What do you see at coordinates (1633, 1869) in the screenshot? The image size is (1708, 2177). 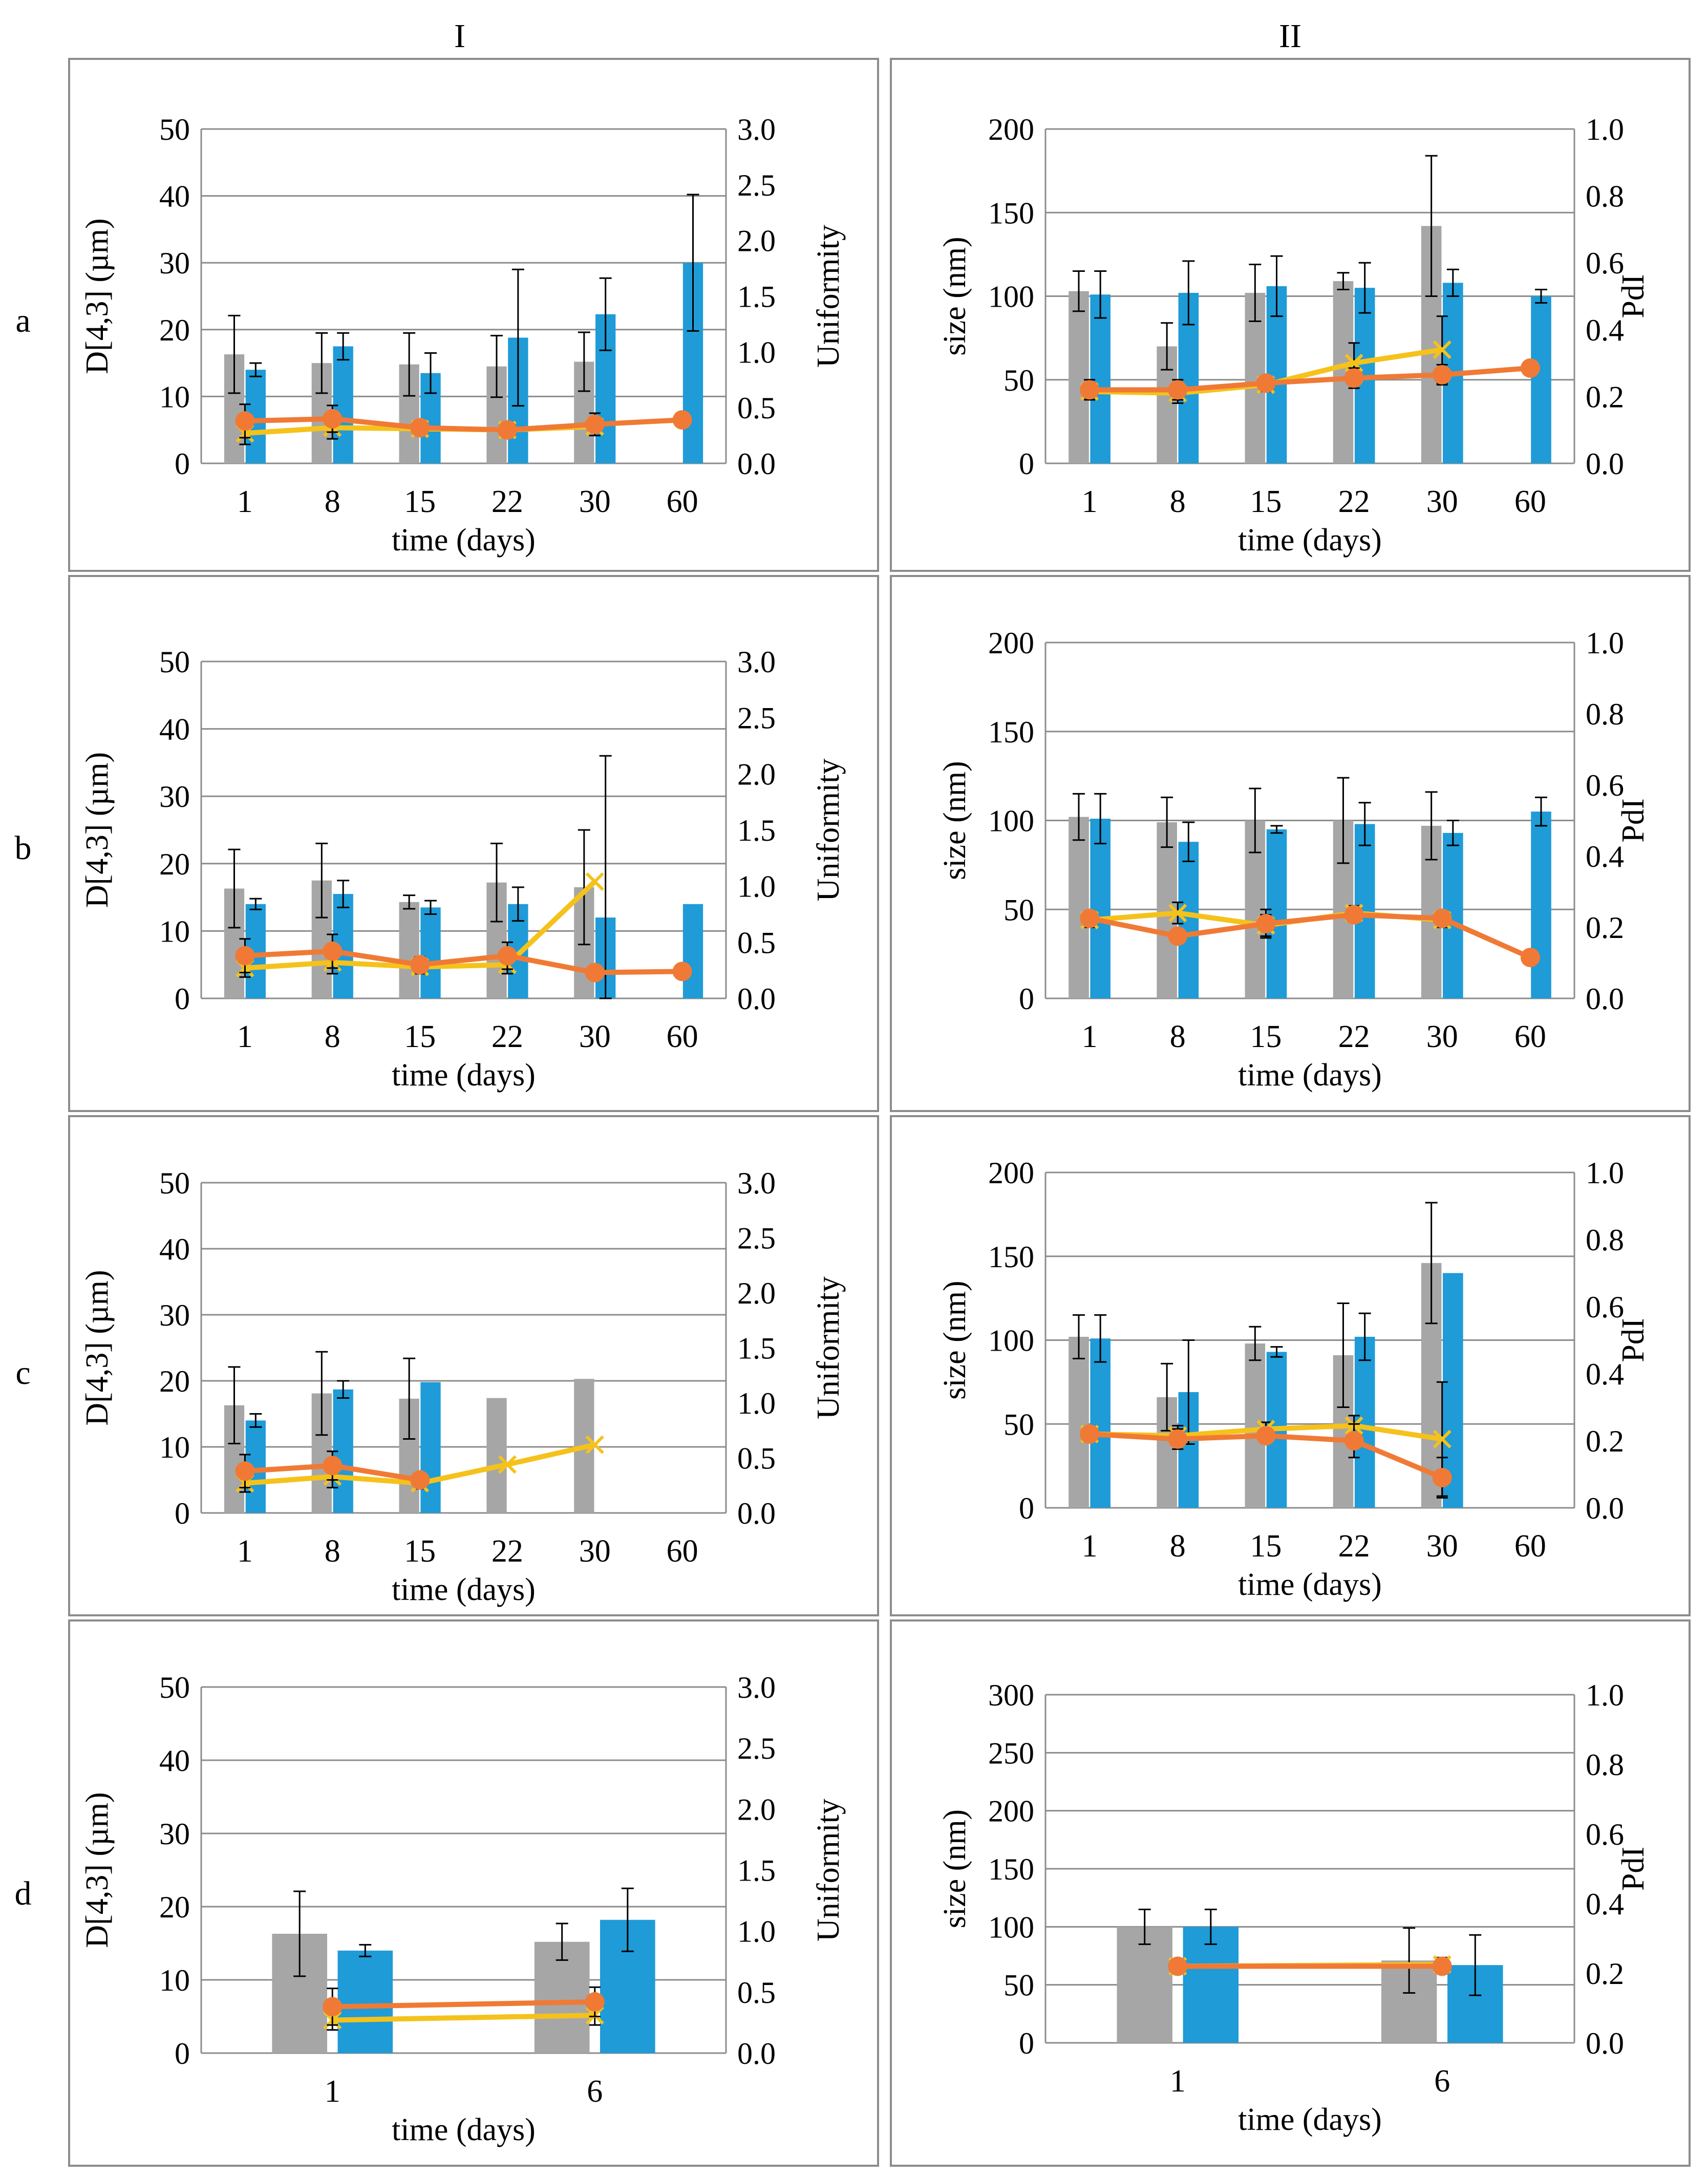 I see `y2-axis-title: PdI` at bounding box center [1633, 1869].